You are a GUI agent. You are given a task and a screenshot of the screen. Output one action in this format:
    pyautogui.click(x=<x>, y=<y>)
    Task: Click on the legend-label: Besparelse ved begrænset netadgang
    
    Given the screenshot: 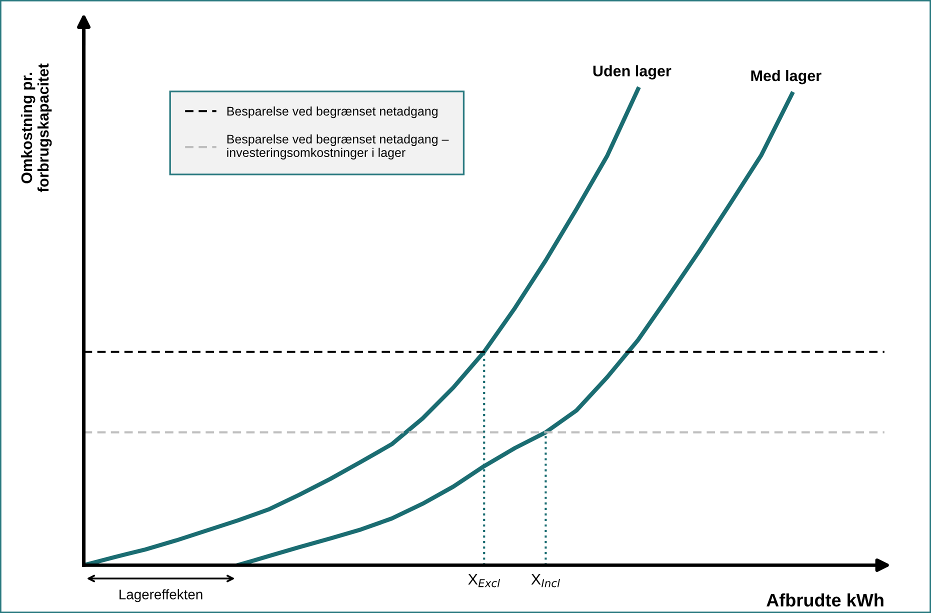 What is the action you would take?
    pyautogui.click(x=332, y=112)
    